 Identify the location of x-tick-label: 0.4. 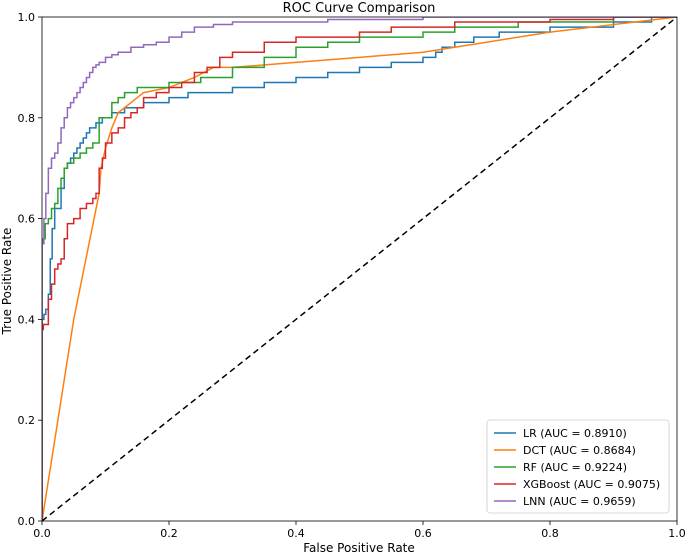
(296, 533).